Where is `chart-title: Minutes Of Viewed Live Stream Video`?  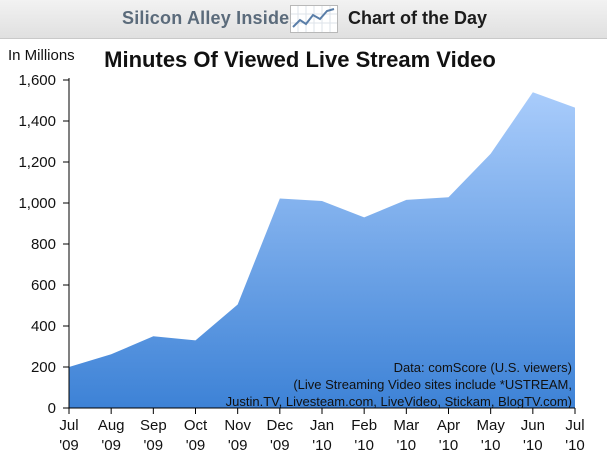 chart-title: Minutes Of Viewed Live Stream Video is located at coordinates (300, 59).